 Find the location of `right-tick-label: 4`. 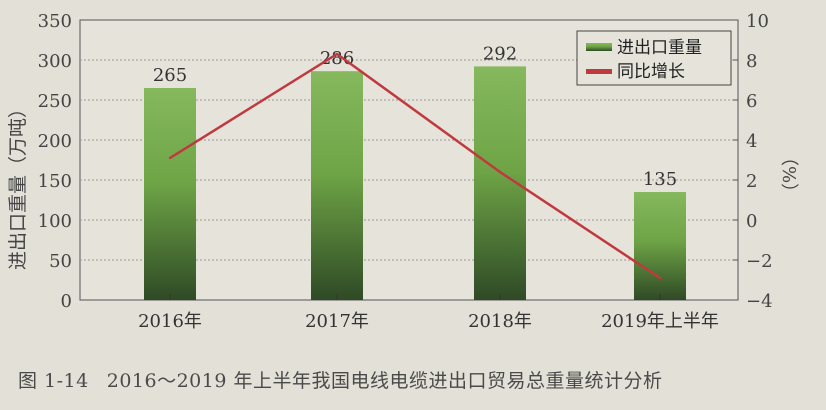

right-tick-label: 4 is located at coordinates (751, 141).